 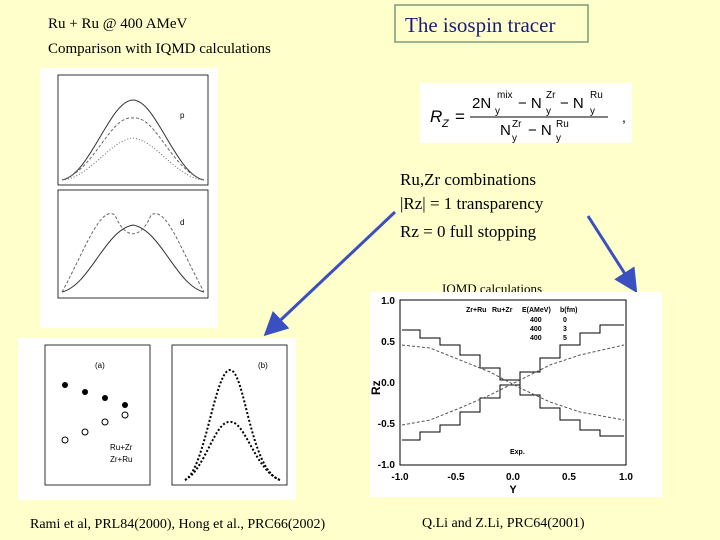 What do you see at coordinates (121, 447) in the screenshot?
I see `legend-entry: Ru+Zr` at bounding box center [121, 447].